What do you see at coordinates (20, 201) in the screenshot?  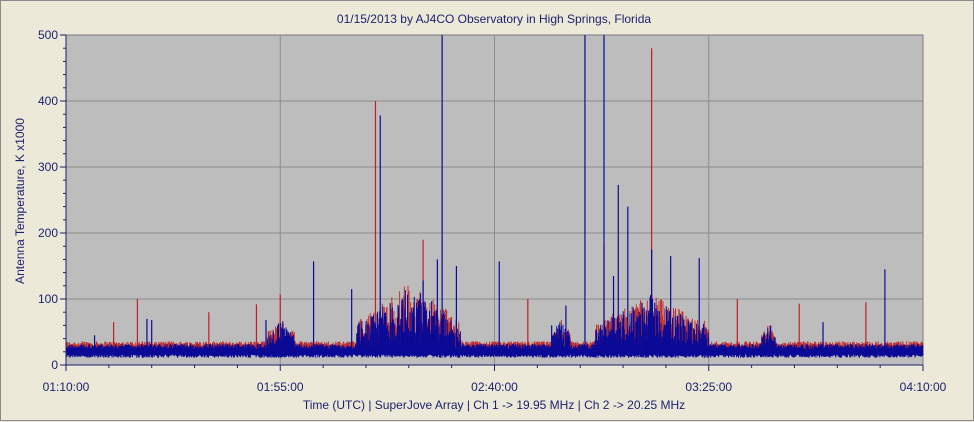 I see `y-axis-label: Antenna Temperature, K x1000` at bounding box center [20, 201].